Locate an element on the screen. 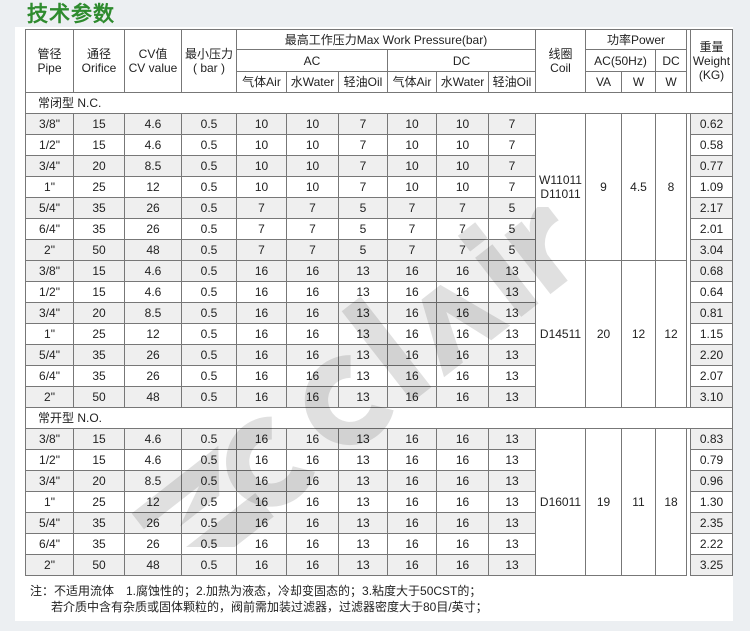 The width and height of the screenshot is (750, 631). table-row: 2" 50 48 0.5 7 7 5 7 7 5 3.04 is located at coordinates (379, 250).